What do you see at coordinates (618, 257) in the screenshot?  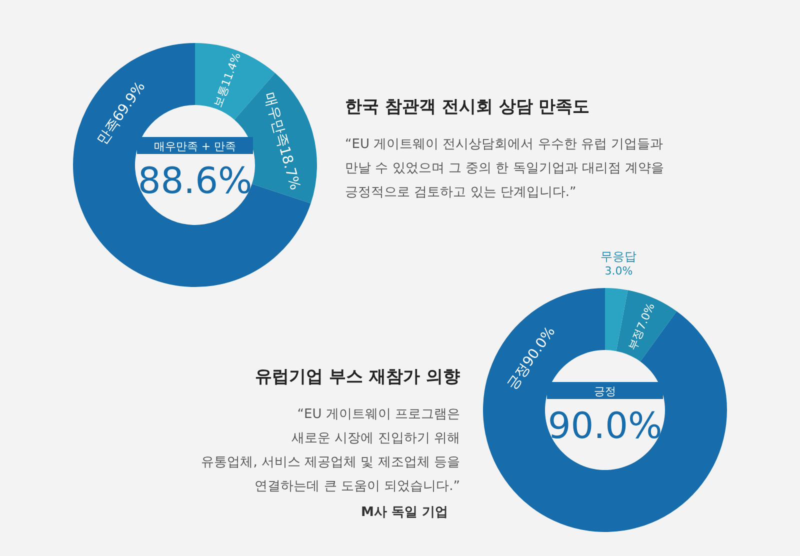 I see `slice-label: 무응답` at bounding box center [618, 257].